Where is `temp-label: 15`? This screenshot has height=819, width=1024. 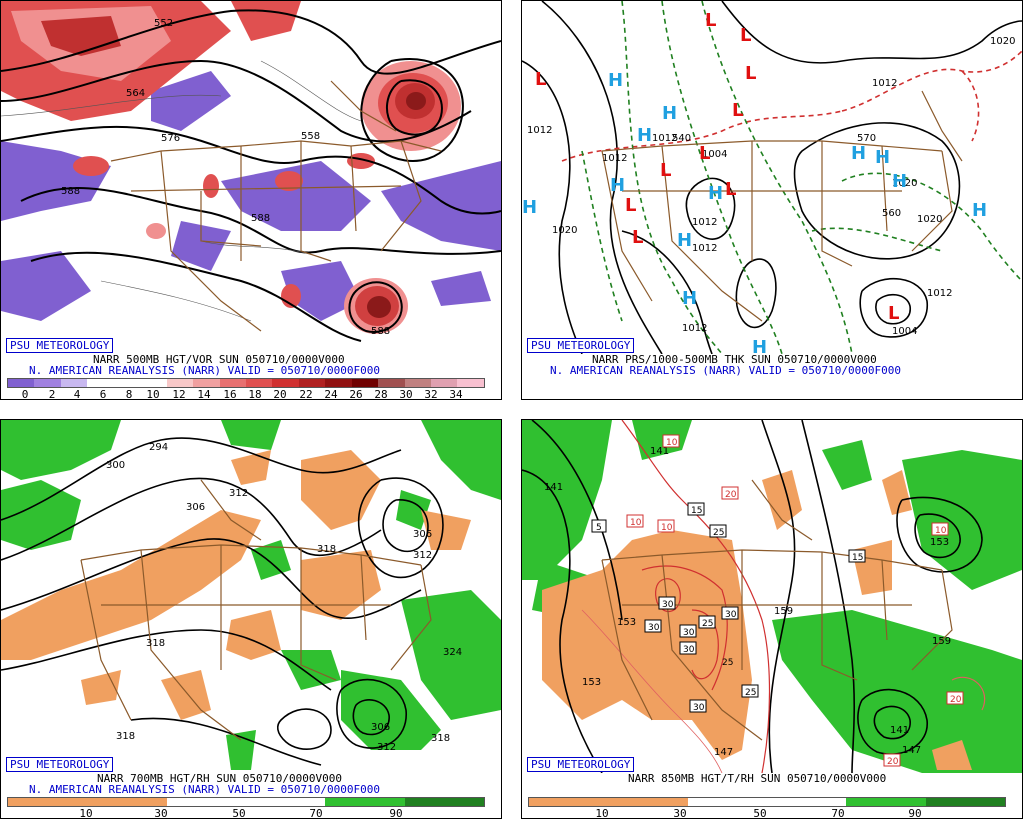 temp-label: 15 is located at coordinates (696, 511).